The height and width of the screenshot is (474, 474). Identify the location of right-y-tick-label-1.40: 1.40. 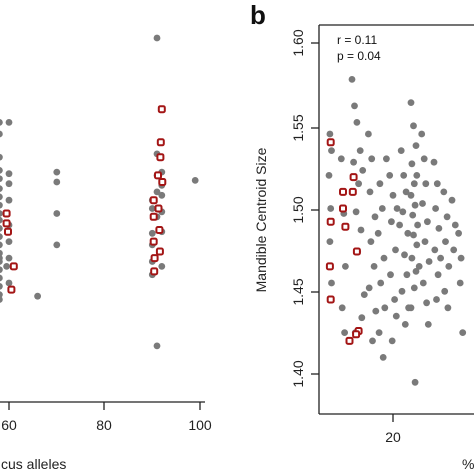
(298, 373).